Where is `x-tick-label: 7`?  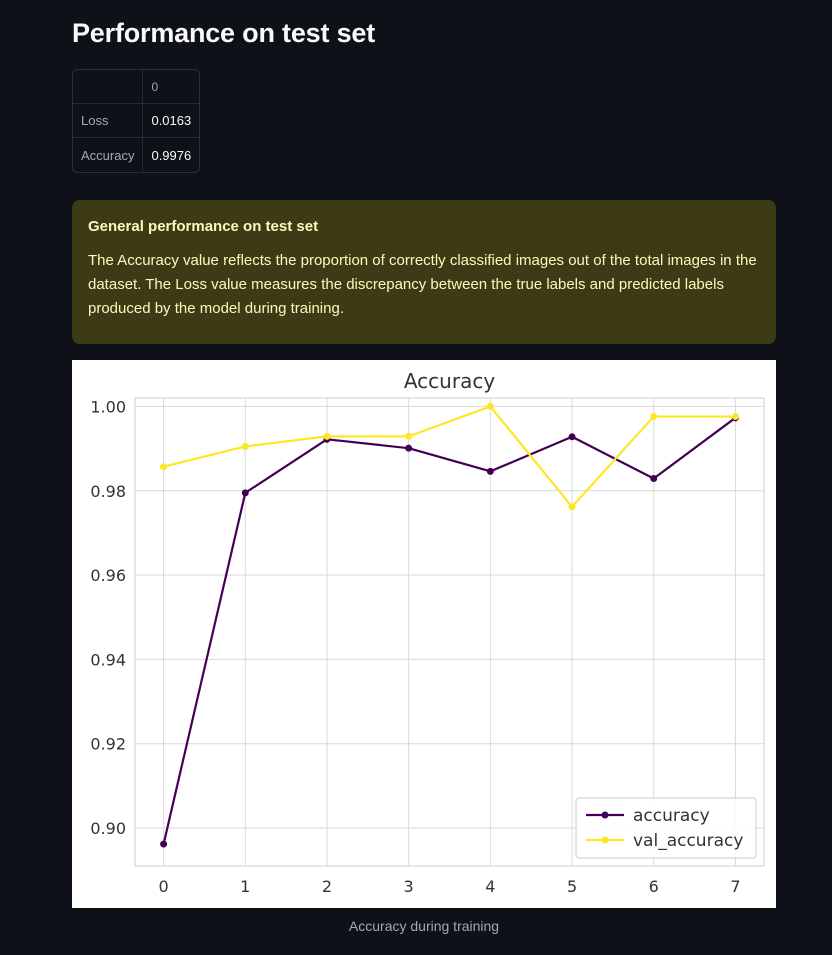
x-tick-label: 7 is located at coordinates (735, 886).